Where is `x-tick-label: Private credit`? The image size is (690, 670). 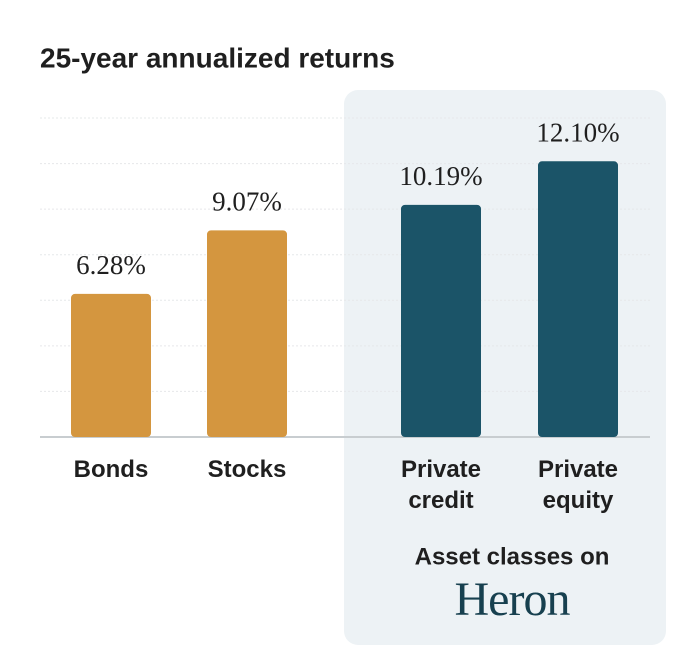 x-tick-label: Private credit is located at coordinates (441, 485).